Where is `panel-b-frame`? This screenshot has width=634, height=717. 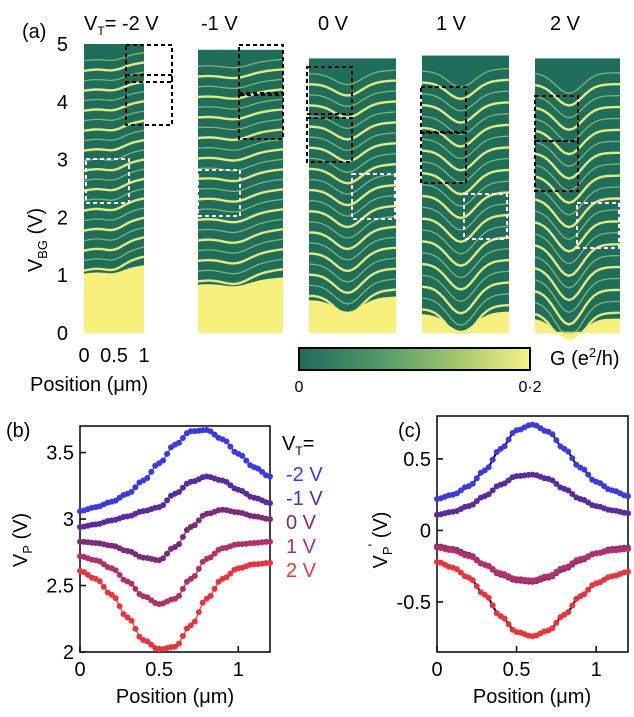 panel-b-frame is located at coordinates (175, 539).